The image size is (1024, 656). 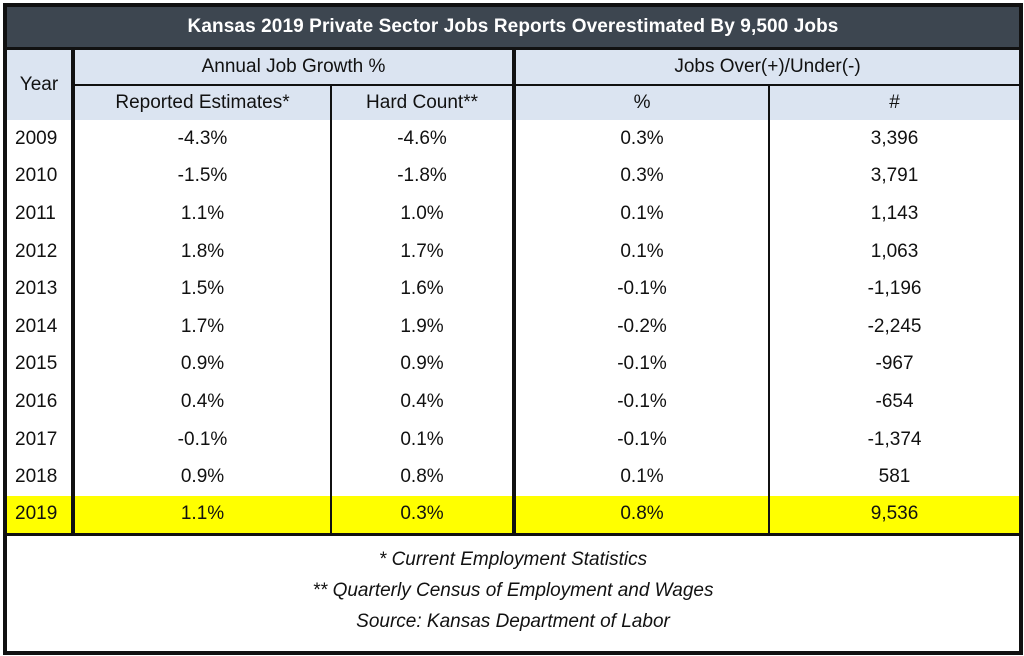 I want to click on cell-num: -654, so click(x=894, y=401).